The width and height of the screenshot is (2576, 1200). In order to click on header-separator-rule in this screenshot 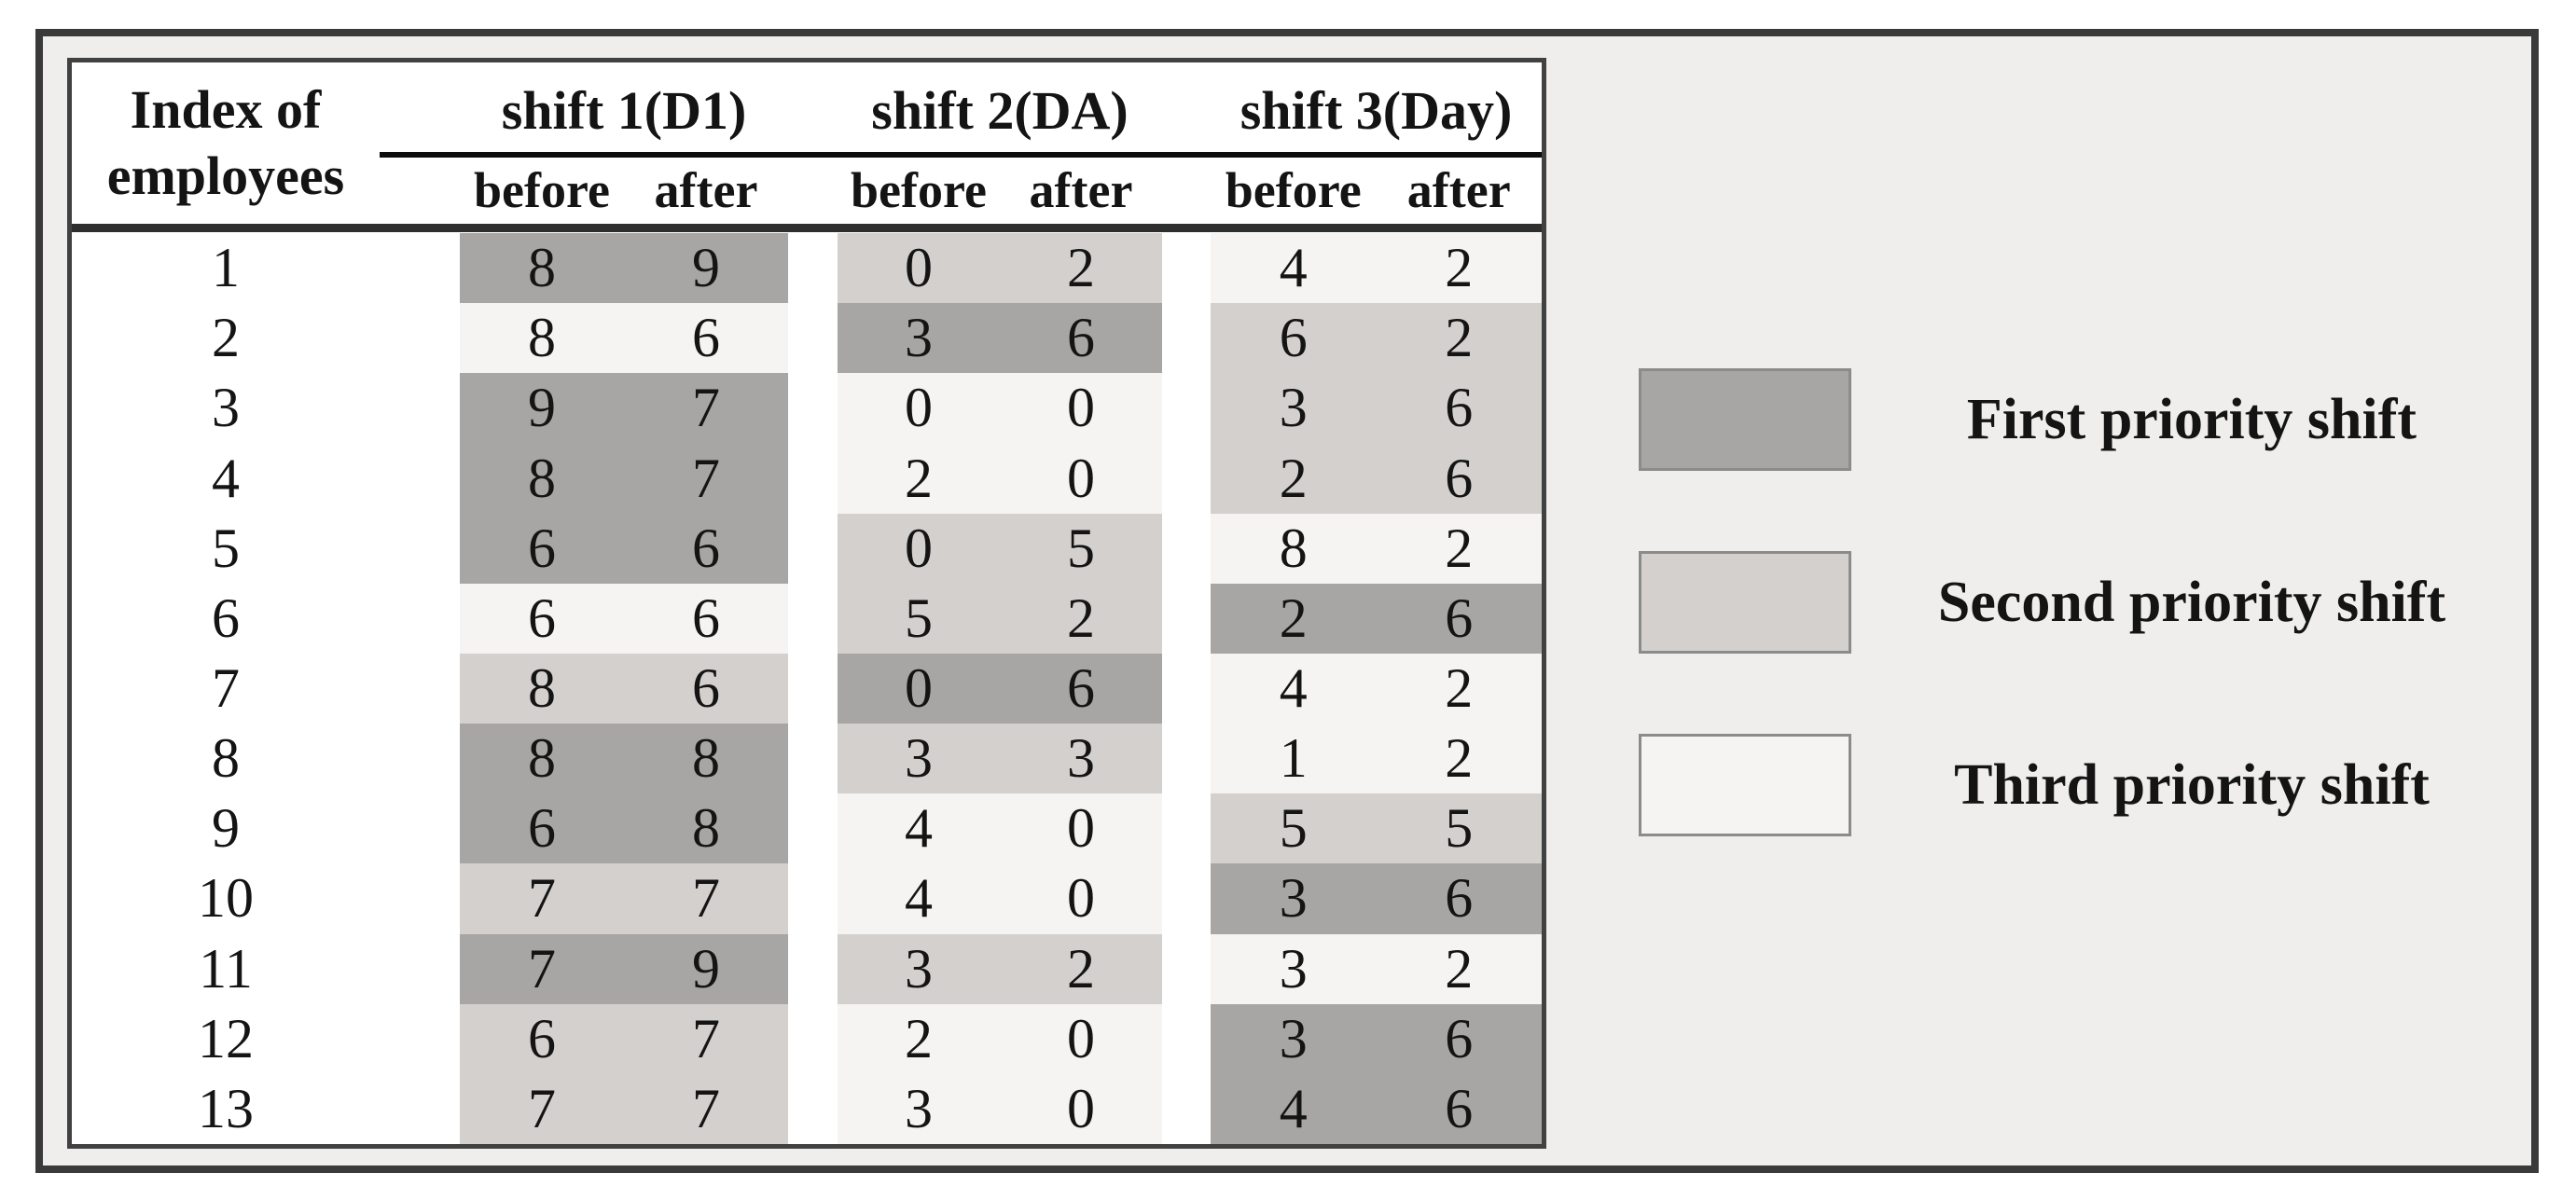, I will do `click(807, 228)`.